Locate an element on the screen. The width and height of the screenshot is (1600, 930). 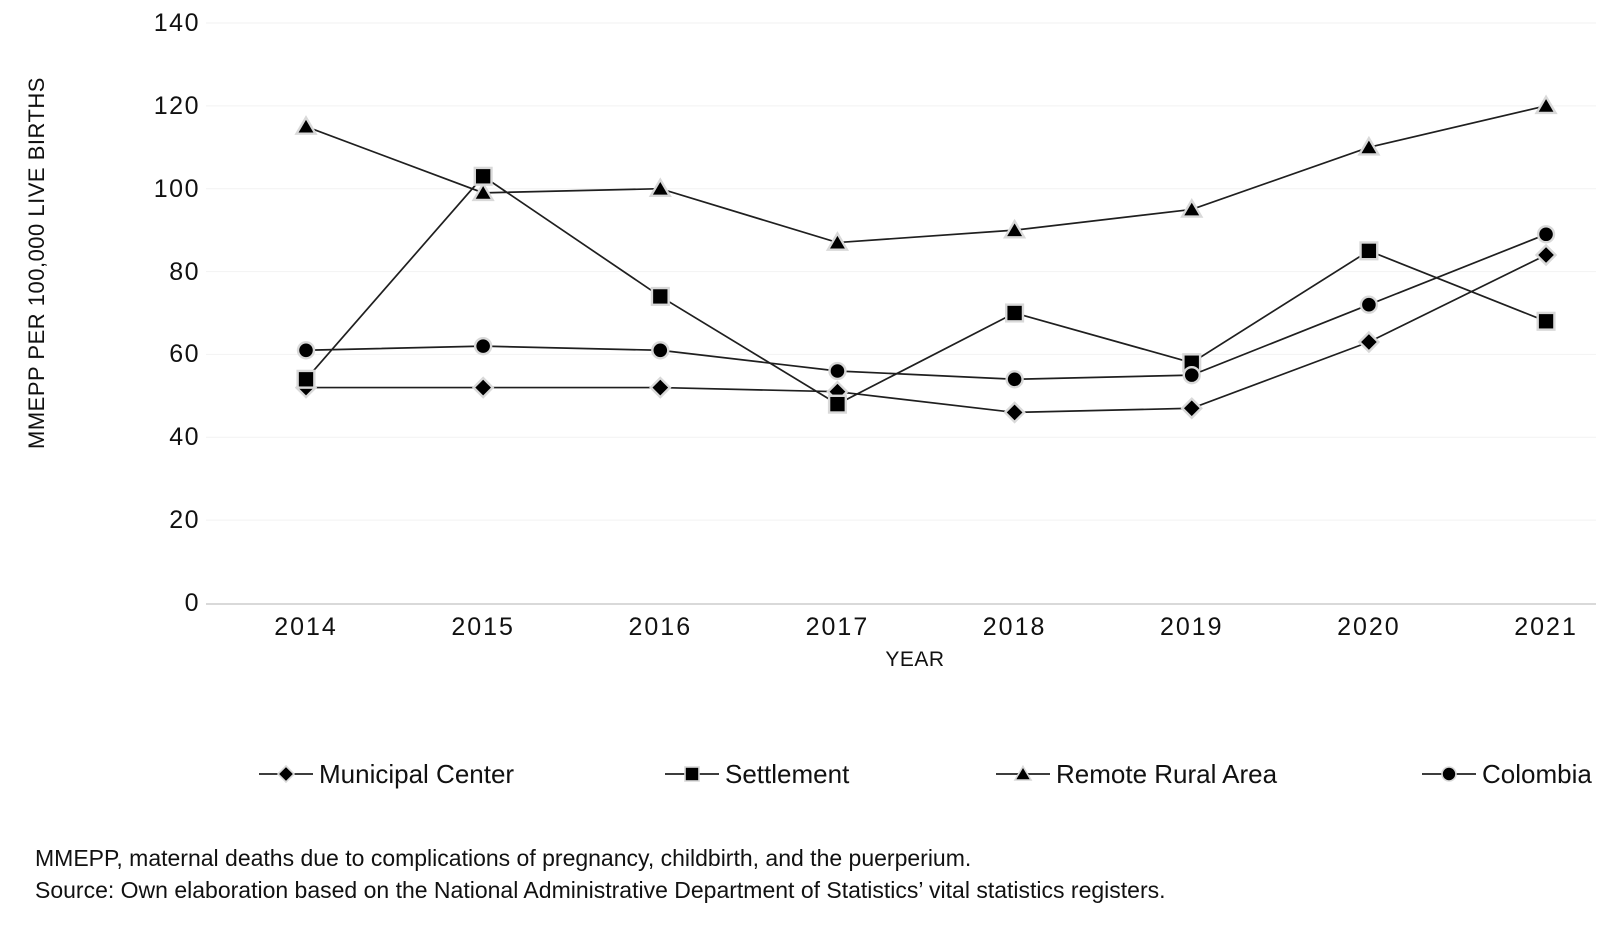
legend-item-municipal-center: Municipal Center is located at coordinates (386, 774).